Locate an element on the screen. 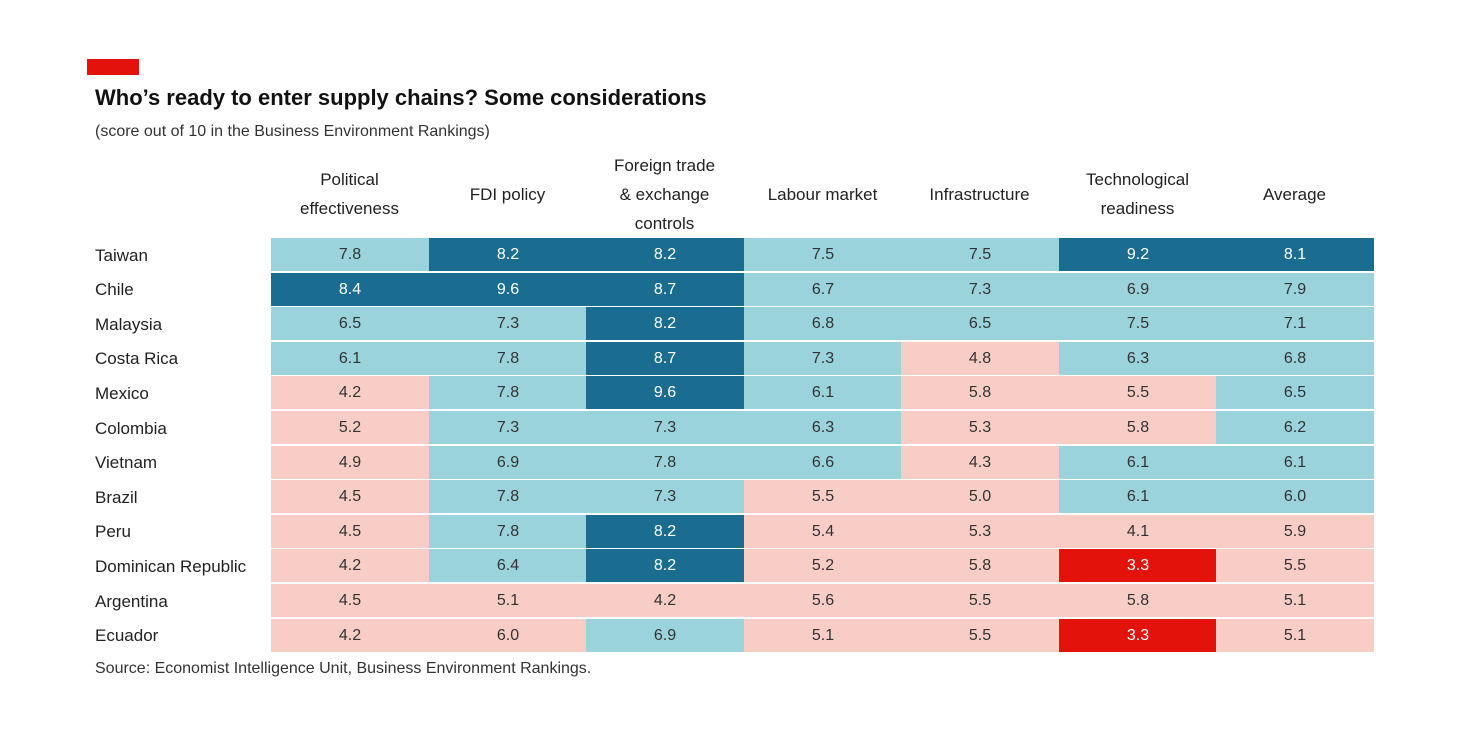  heatmap-cell: 5.0 is located at coordinates (980, 497).